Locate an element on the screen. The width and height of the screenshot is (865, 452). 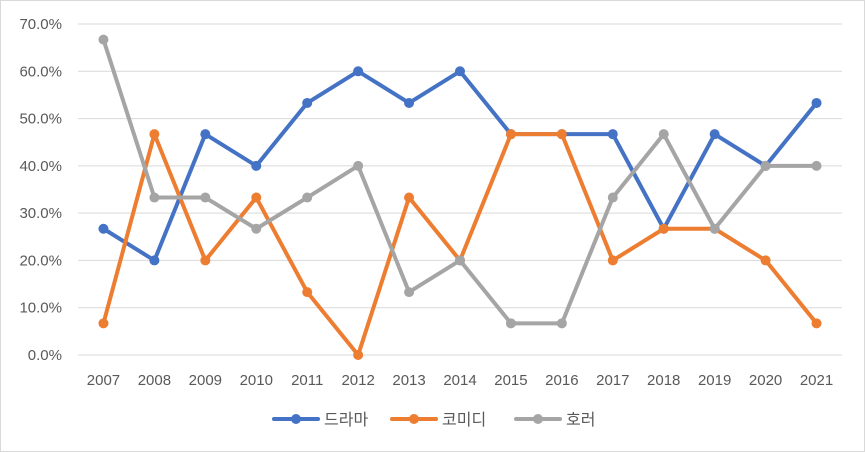
y-tick-label: 10.0% is located at coordinates (40, 308).